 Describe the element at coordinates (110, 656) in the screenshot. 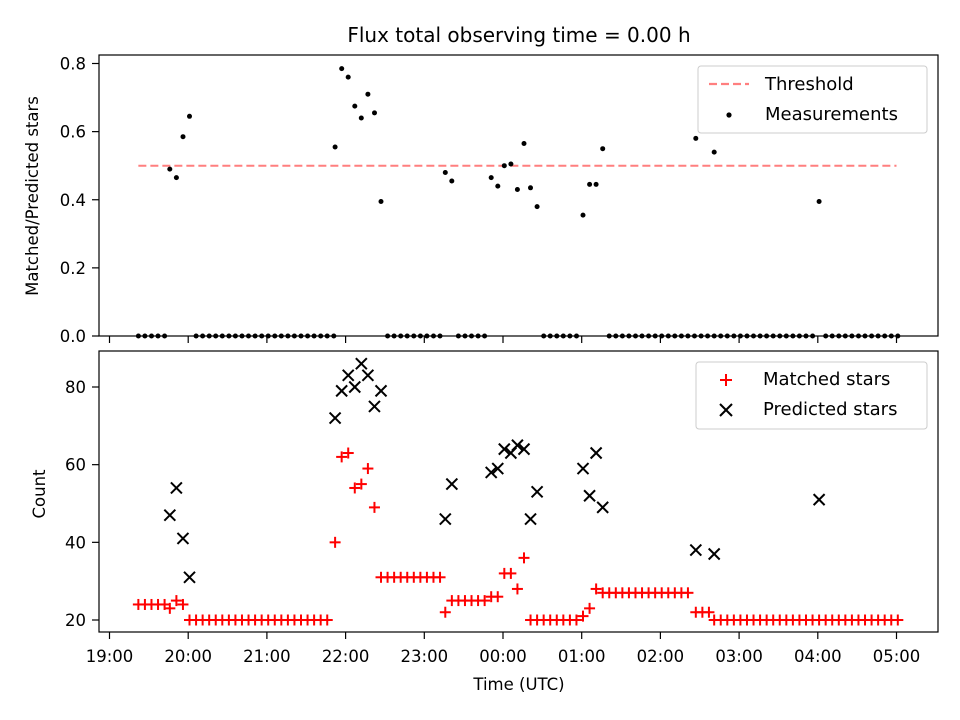

I see `x-tick-label: 19:00` at that location.